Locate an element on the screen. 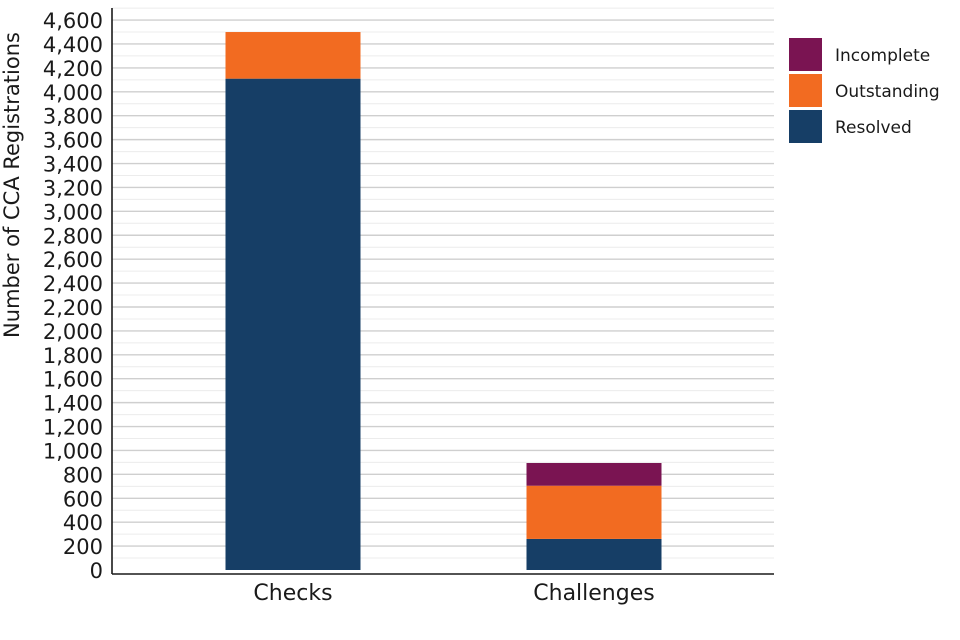  y-tick-label: 3,400 is located at coordinates (73, 165).